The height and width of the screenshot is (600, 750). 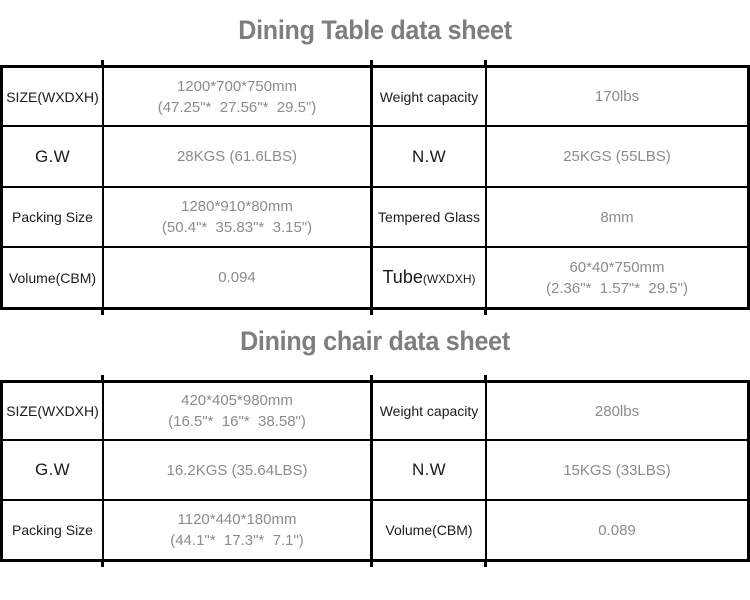 I want to click on spec-value-line: 420*405*980mm, so click(x=237, y=400).